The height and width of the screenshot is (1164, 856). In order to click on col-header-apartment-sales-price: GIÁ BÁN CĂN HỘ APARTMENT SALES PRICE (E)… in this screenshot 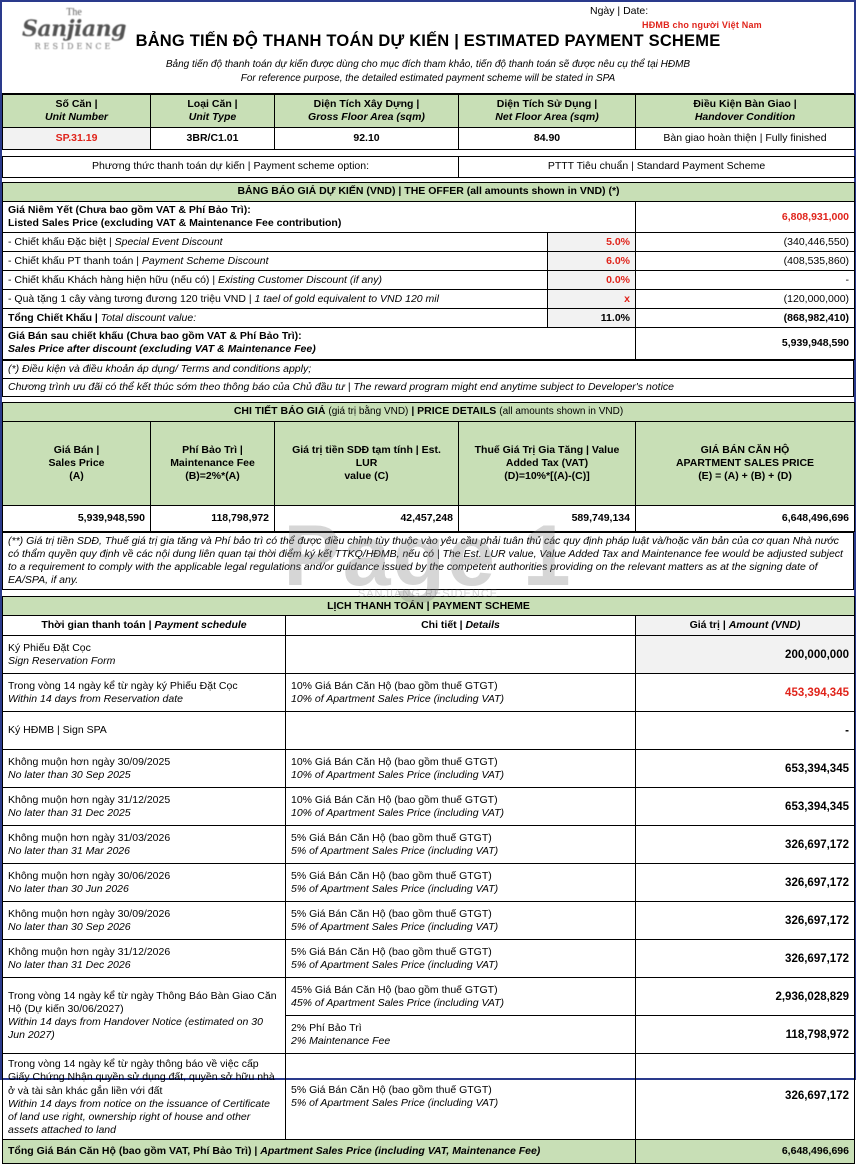, I will do `click(745, 463)`.